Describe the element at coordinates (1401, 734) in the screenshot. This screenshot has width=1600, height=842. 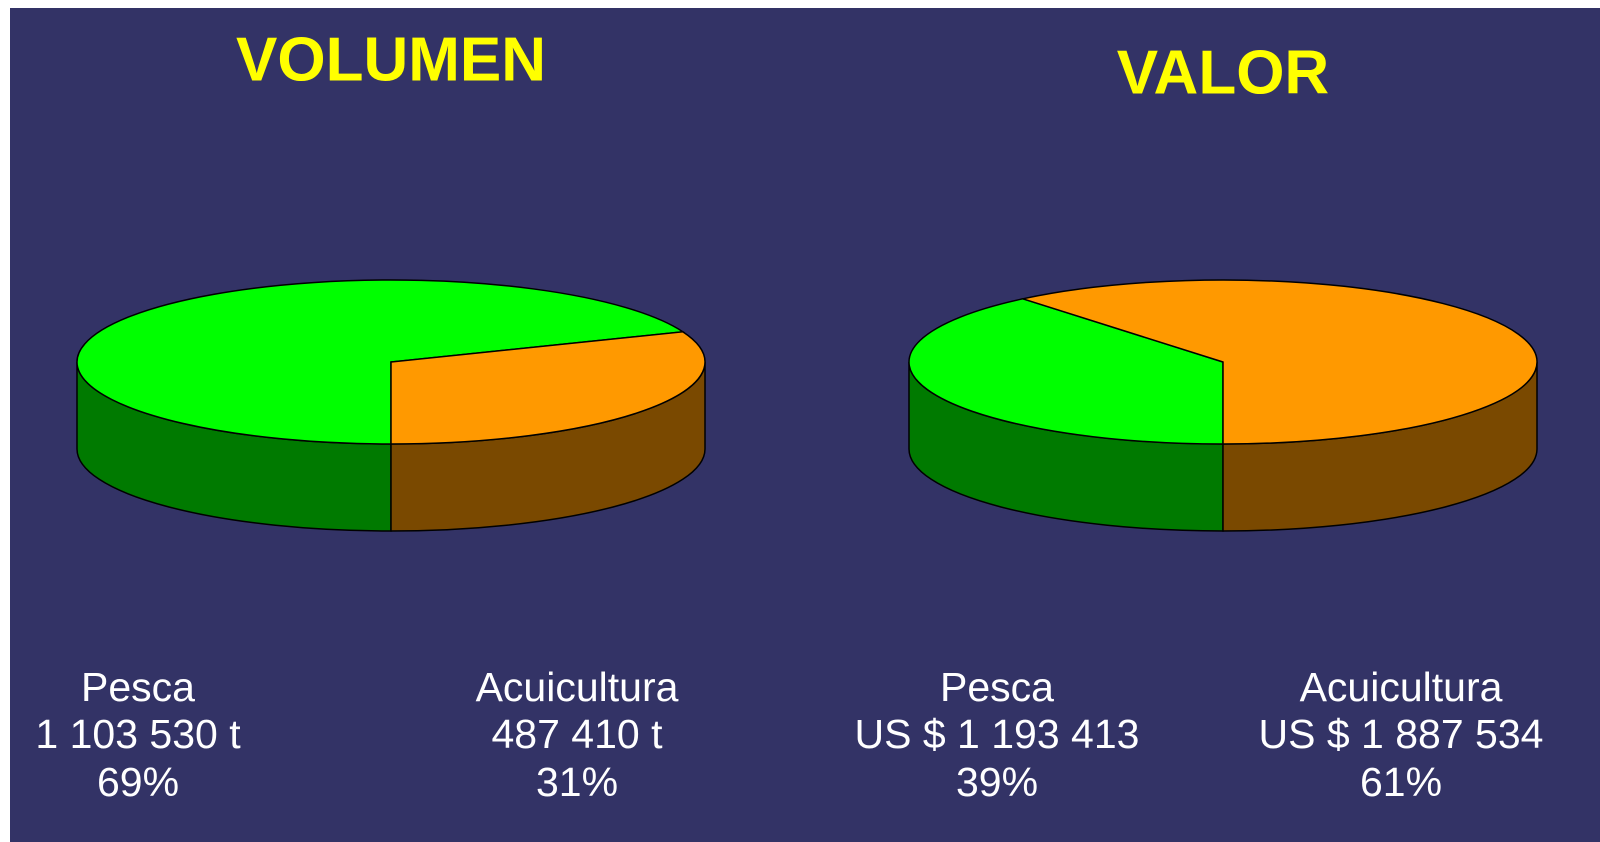
I see `amount-label: US $ 1 887 534` at that location.